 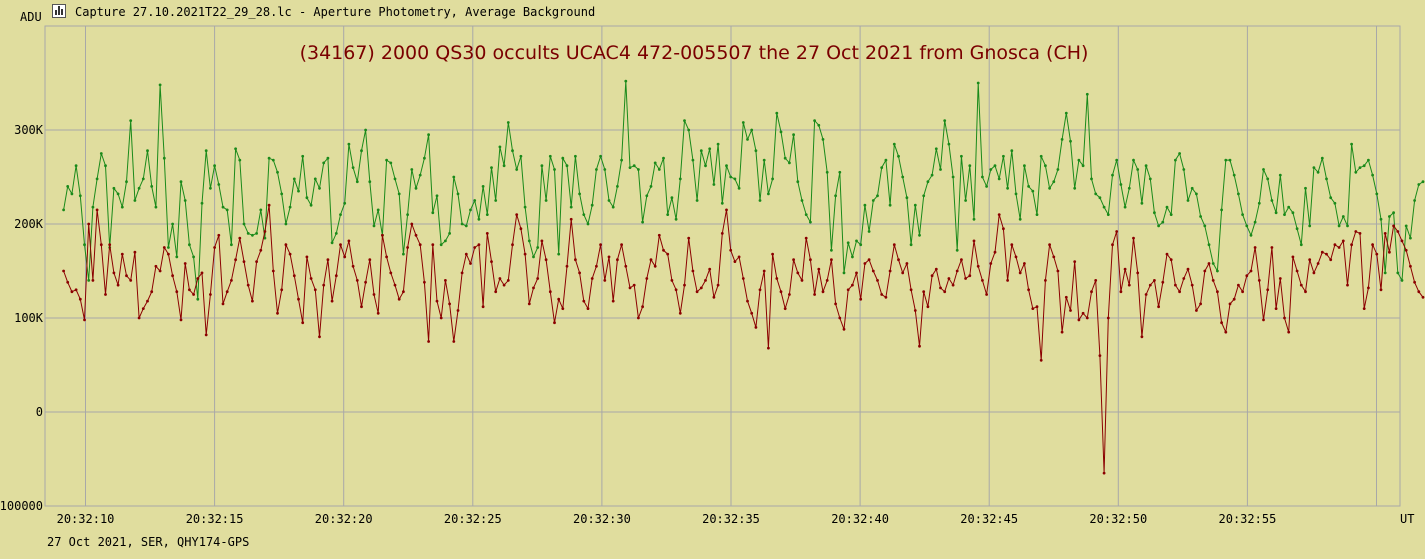 What do you see at coordinates (86, 519) in the screenshot?
I see `x-tick-label: 20:32:10` at bounding box center [86, 519].